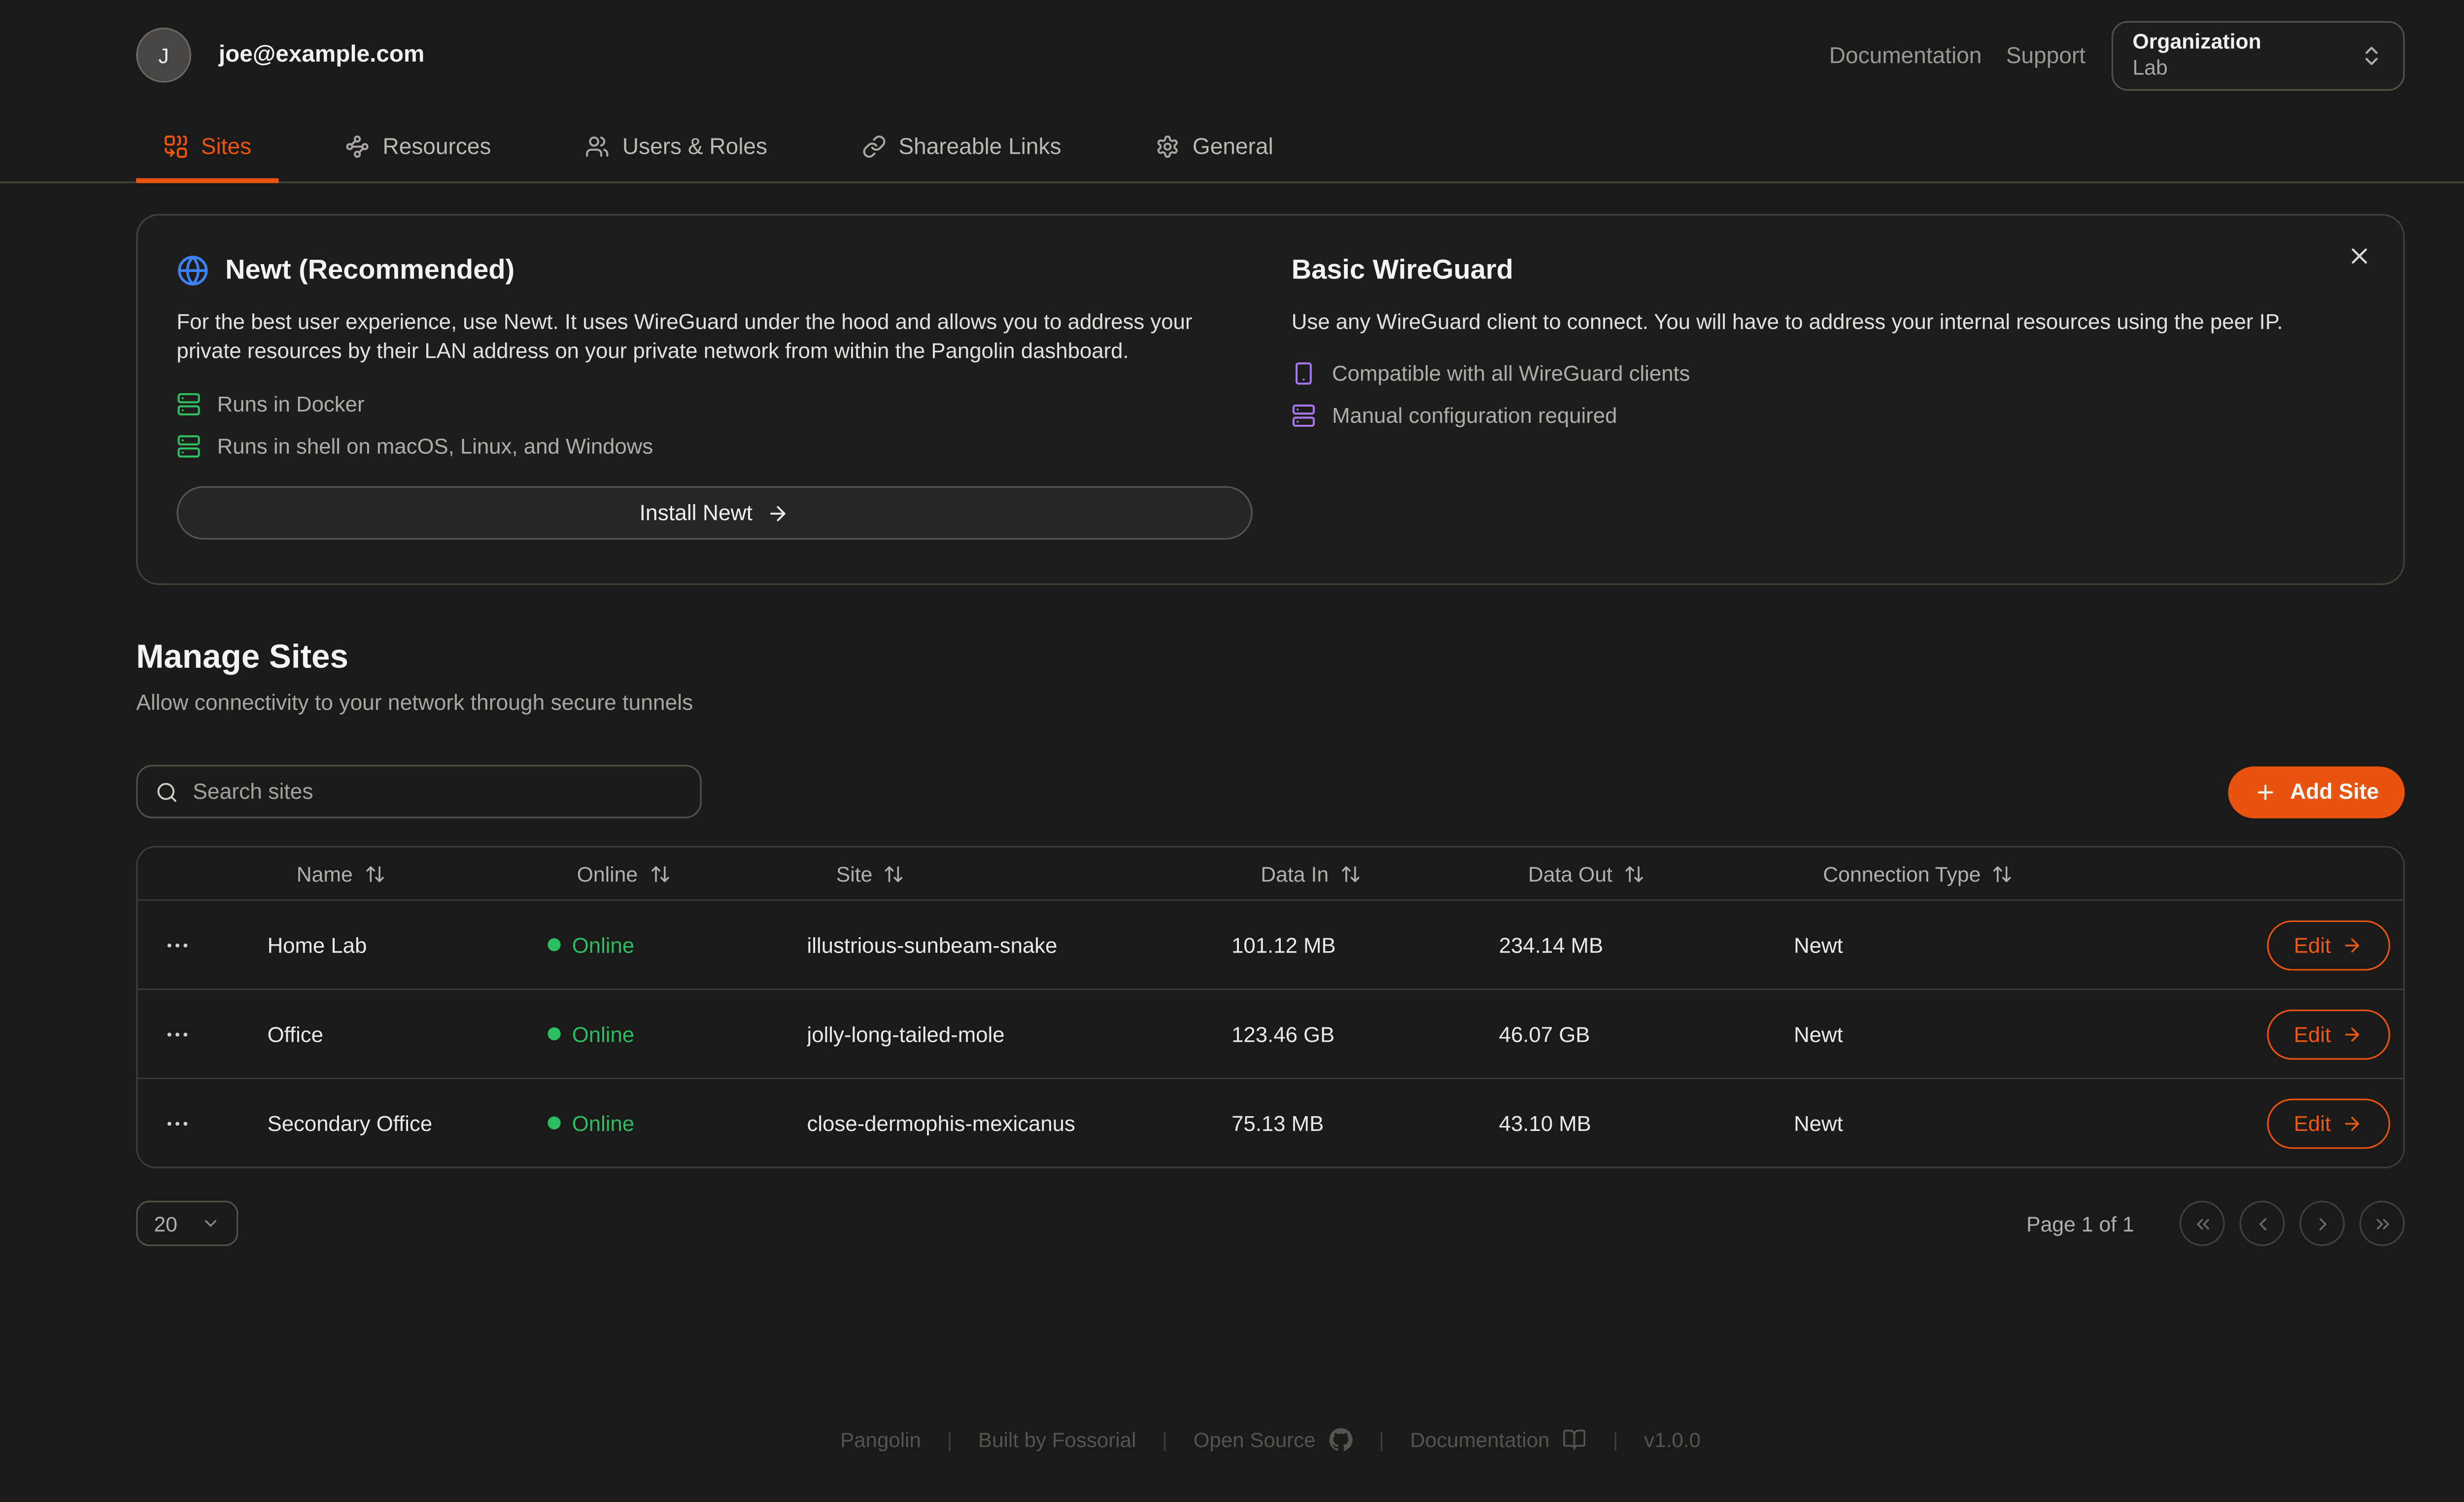 Image resolution: width=2464 pixels, height=1502 pixels. What do you see at coordinates (2372, 55) in the screenshot?
I see `chevrons-up-down-icon` at bounding box center [2372, 55].